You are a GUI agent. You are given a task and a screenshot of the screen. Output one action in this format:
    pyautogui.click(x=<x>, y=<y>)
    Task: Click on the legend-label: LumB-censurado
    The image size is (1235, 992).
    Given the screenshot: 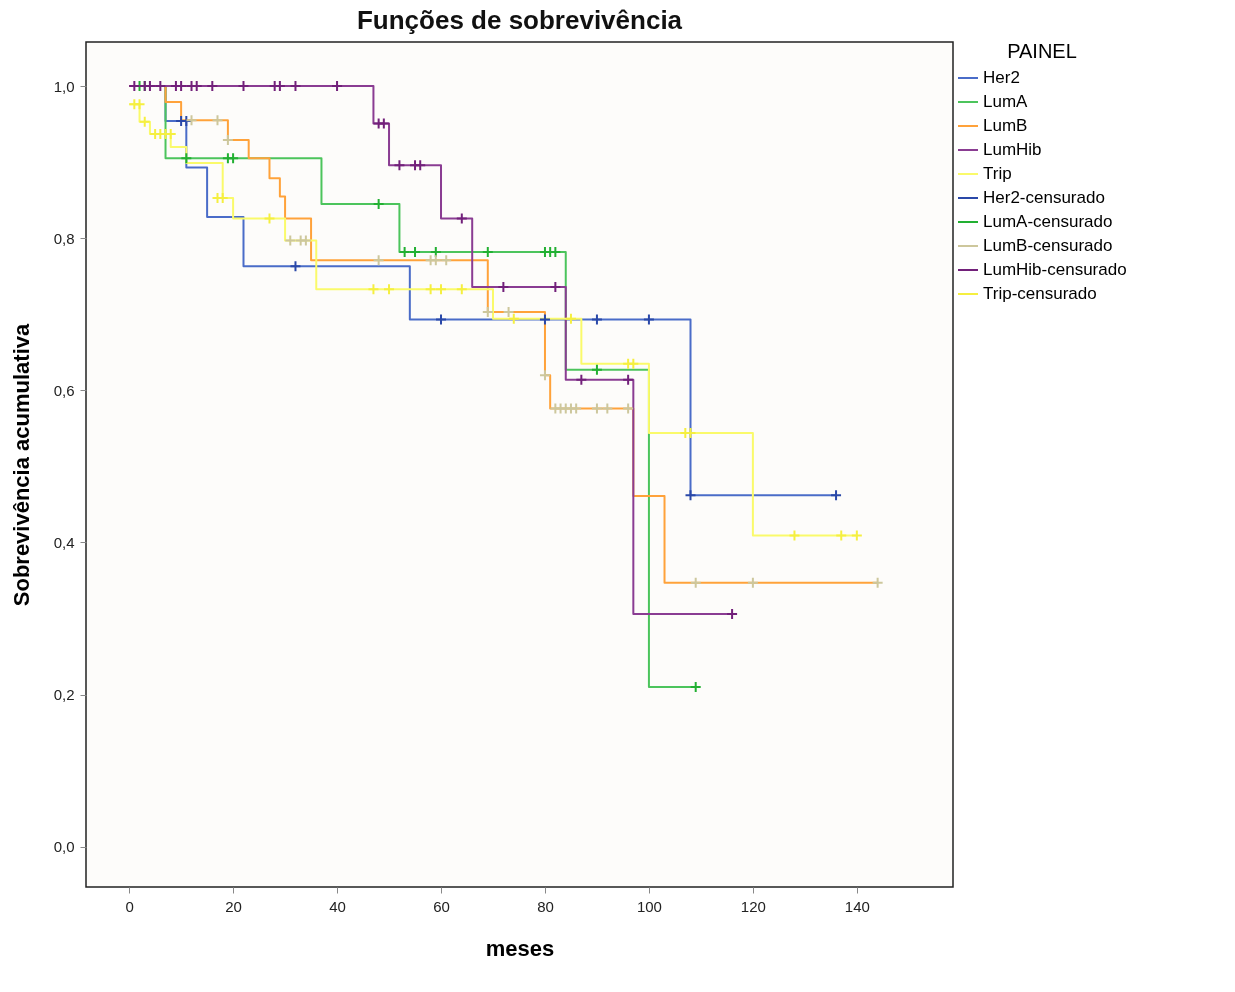 What is the action you would take?
    pyautogui.click(x=1048, y=245)
    